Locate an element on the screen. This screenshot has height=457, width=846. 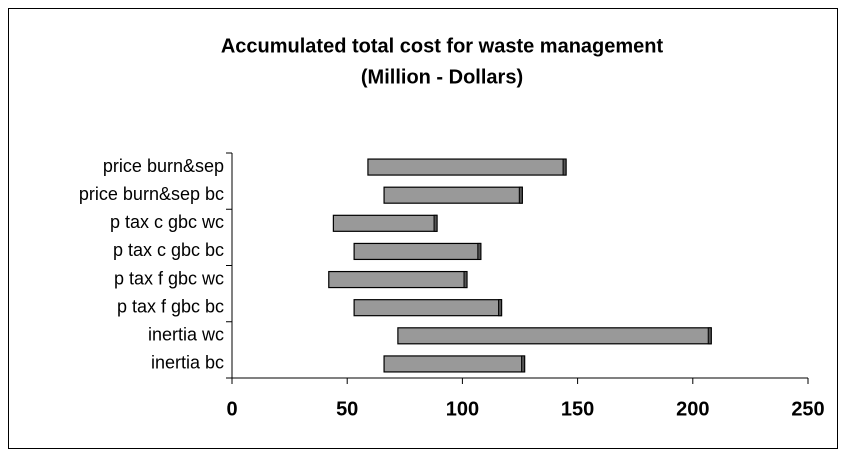
category-label: p tax c gbc bc is located at coordinates (168, 250).